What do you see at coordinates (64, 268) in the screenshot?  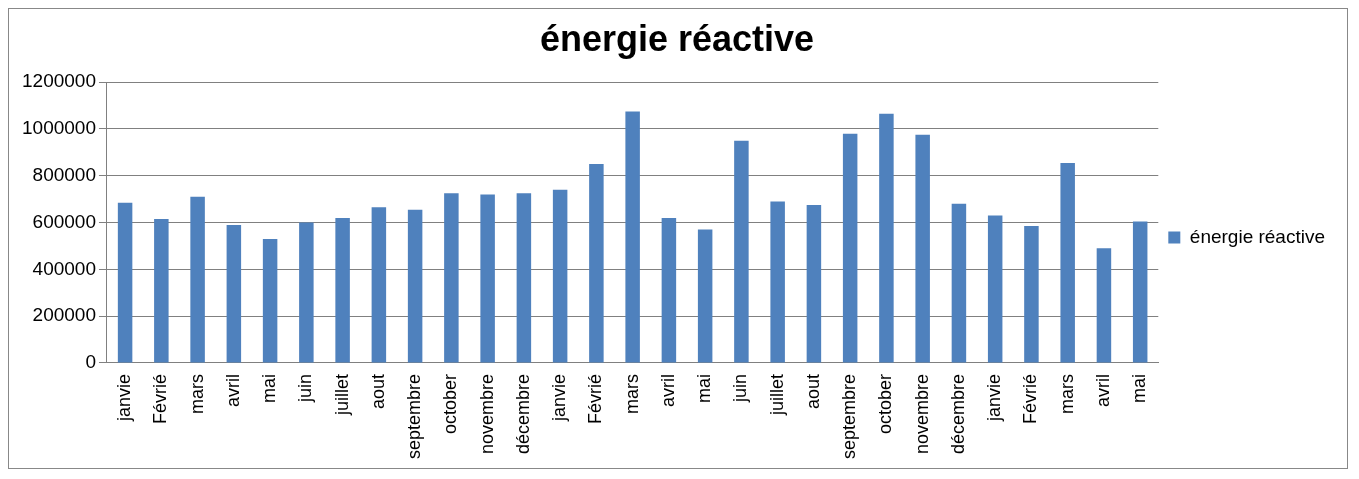 I see `y-tick-label: 400000` at bounding box center [64, 268].